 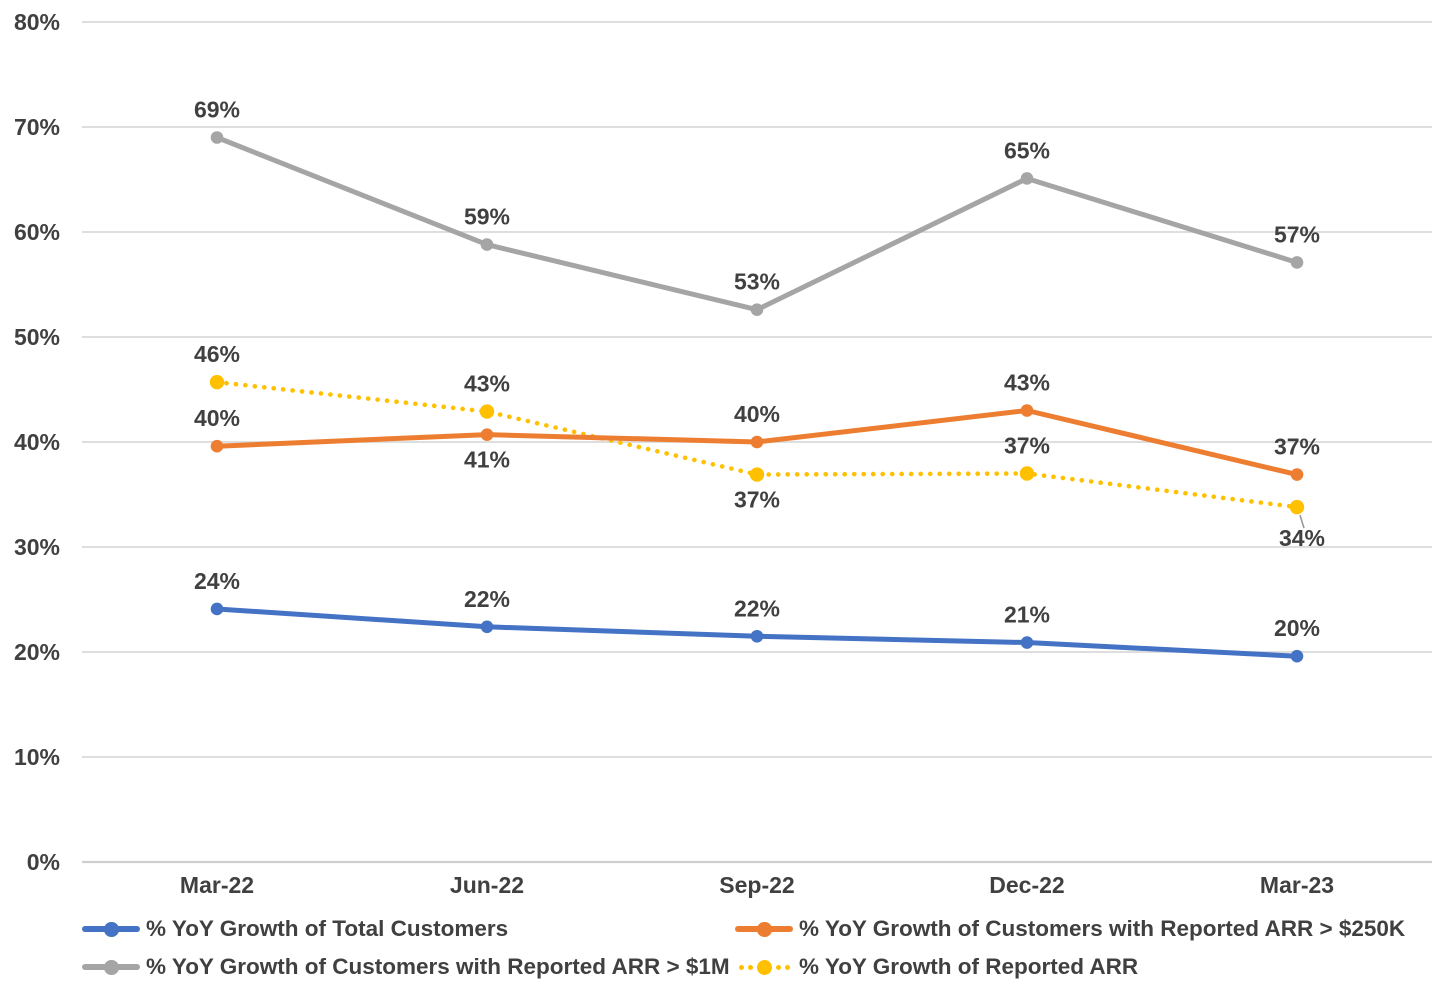 What do you see at coordinates (37, 127) in the screenshot?
I see `y-tick-label: 70%` at bounding box center [37, 127].